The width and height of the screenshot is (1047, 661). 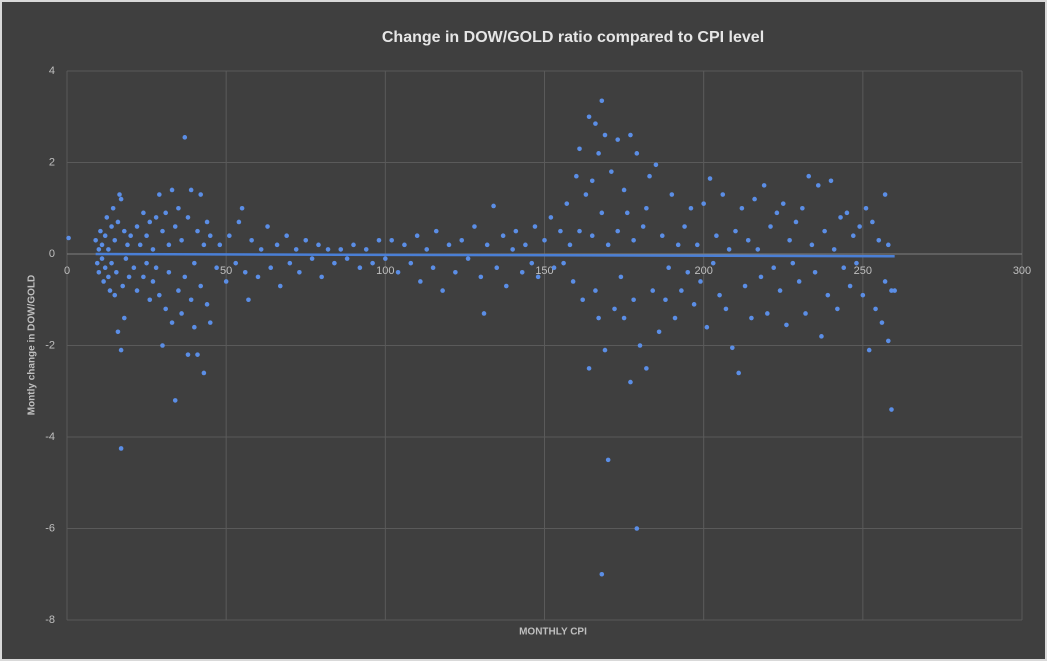 I want to click on trendline, so click(x=495, y=255).